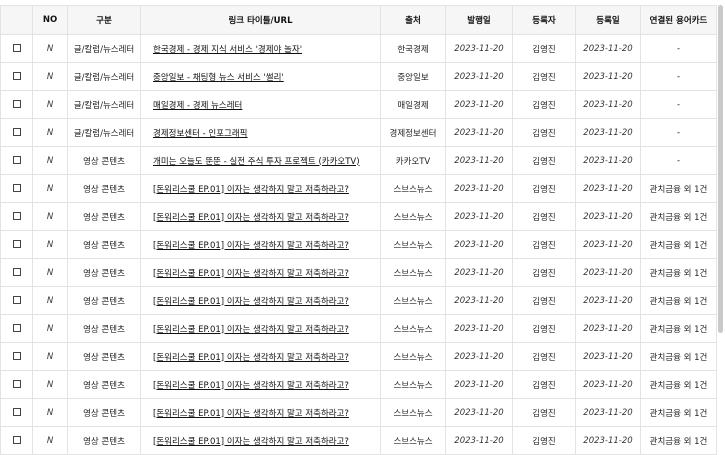 Image resolution: width=725 pixels, height=455 pixels. I want to click on row-title-link: 경제정보센터 - 인포그래픽, so click(200, 133).